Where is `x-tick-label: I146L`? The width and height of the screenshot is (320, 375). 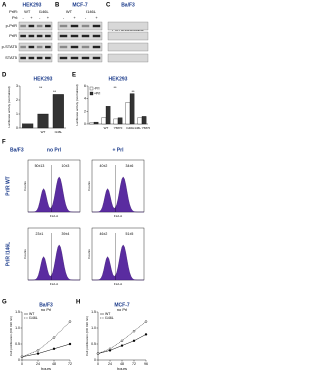
x-tick-label: I146L is located at coordinates (130, 128).